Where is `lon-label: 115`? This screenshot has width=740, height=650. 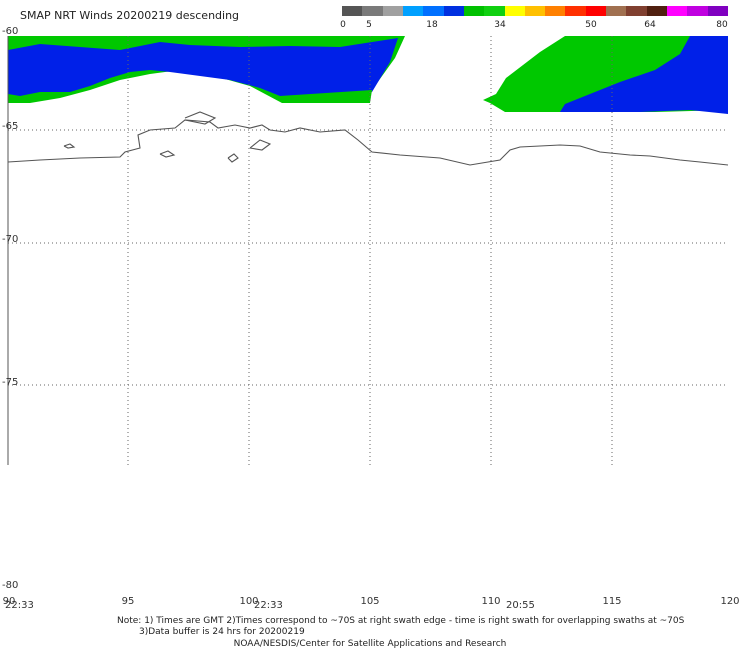 lon-label: 115 is located at coordinates (612, 601).